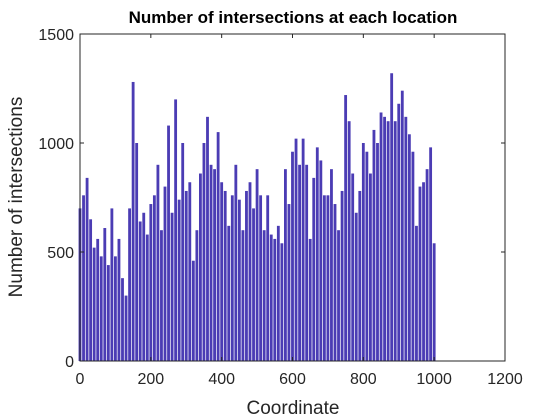  What do you see at coordinates (434, 379) in the screenshot?
I see `x-tick-label: 1000` at bounding box center [434, 379].